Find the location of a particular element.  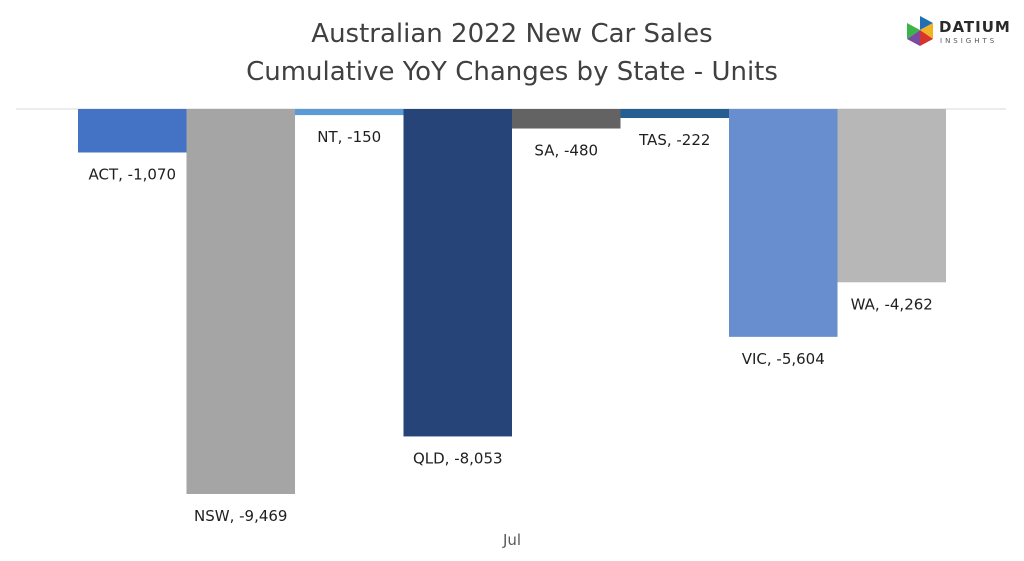

data-label-nsw: NSW, -9,469 is located at coordinates (240, 516).